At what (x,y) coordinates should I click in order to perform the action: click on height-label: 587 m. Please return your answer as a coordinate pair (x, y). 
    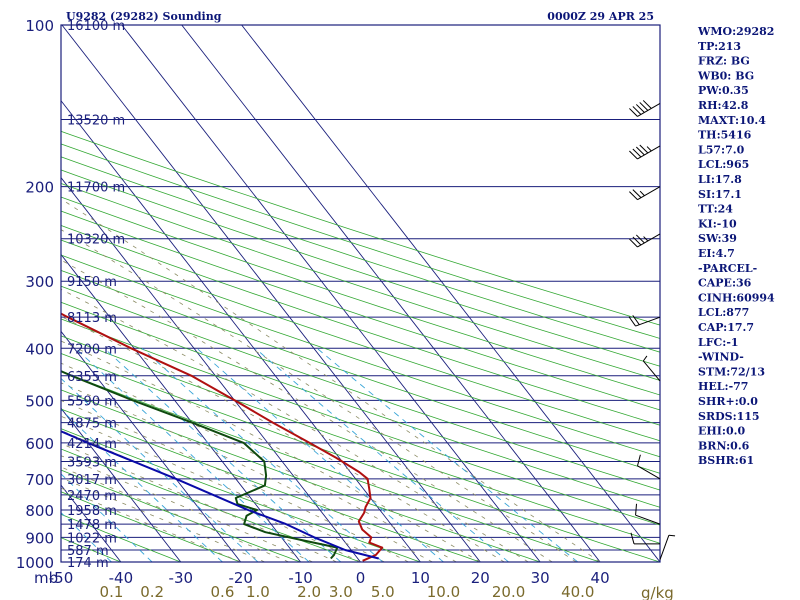
    Looking at the image, I should click on (88, 551).